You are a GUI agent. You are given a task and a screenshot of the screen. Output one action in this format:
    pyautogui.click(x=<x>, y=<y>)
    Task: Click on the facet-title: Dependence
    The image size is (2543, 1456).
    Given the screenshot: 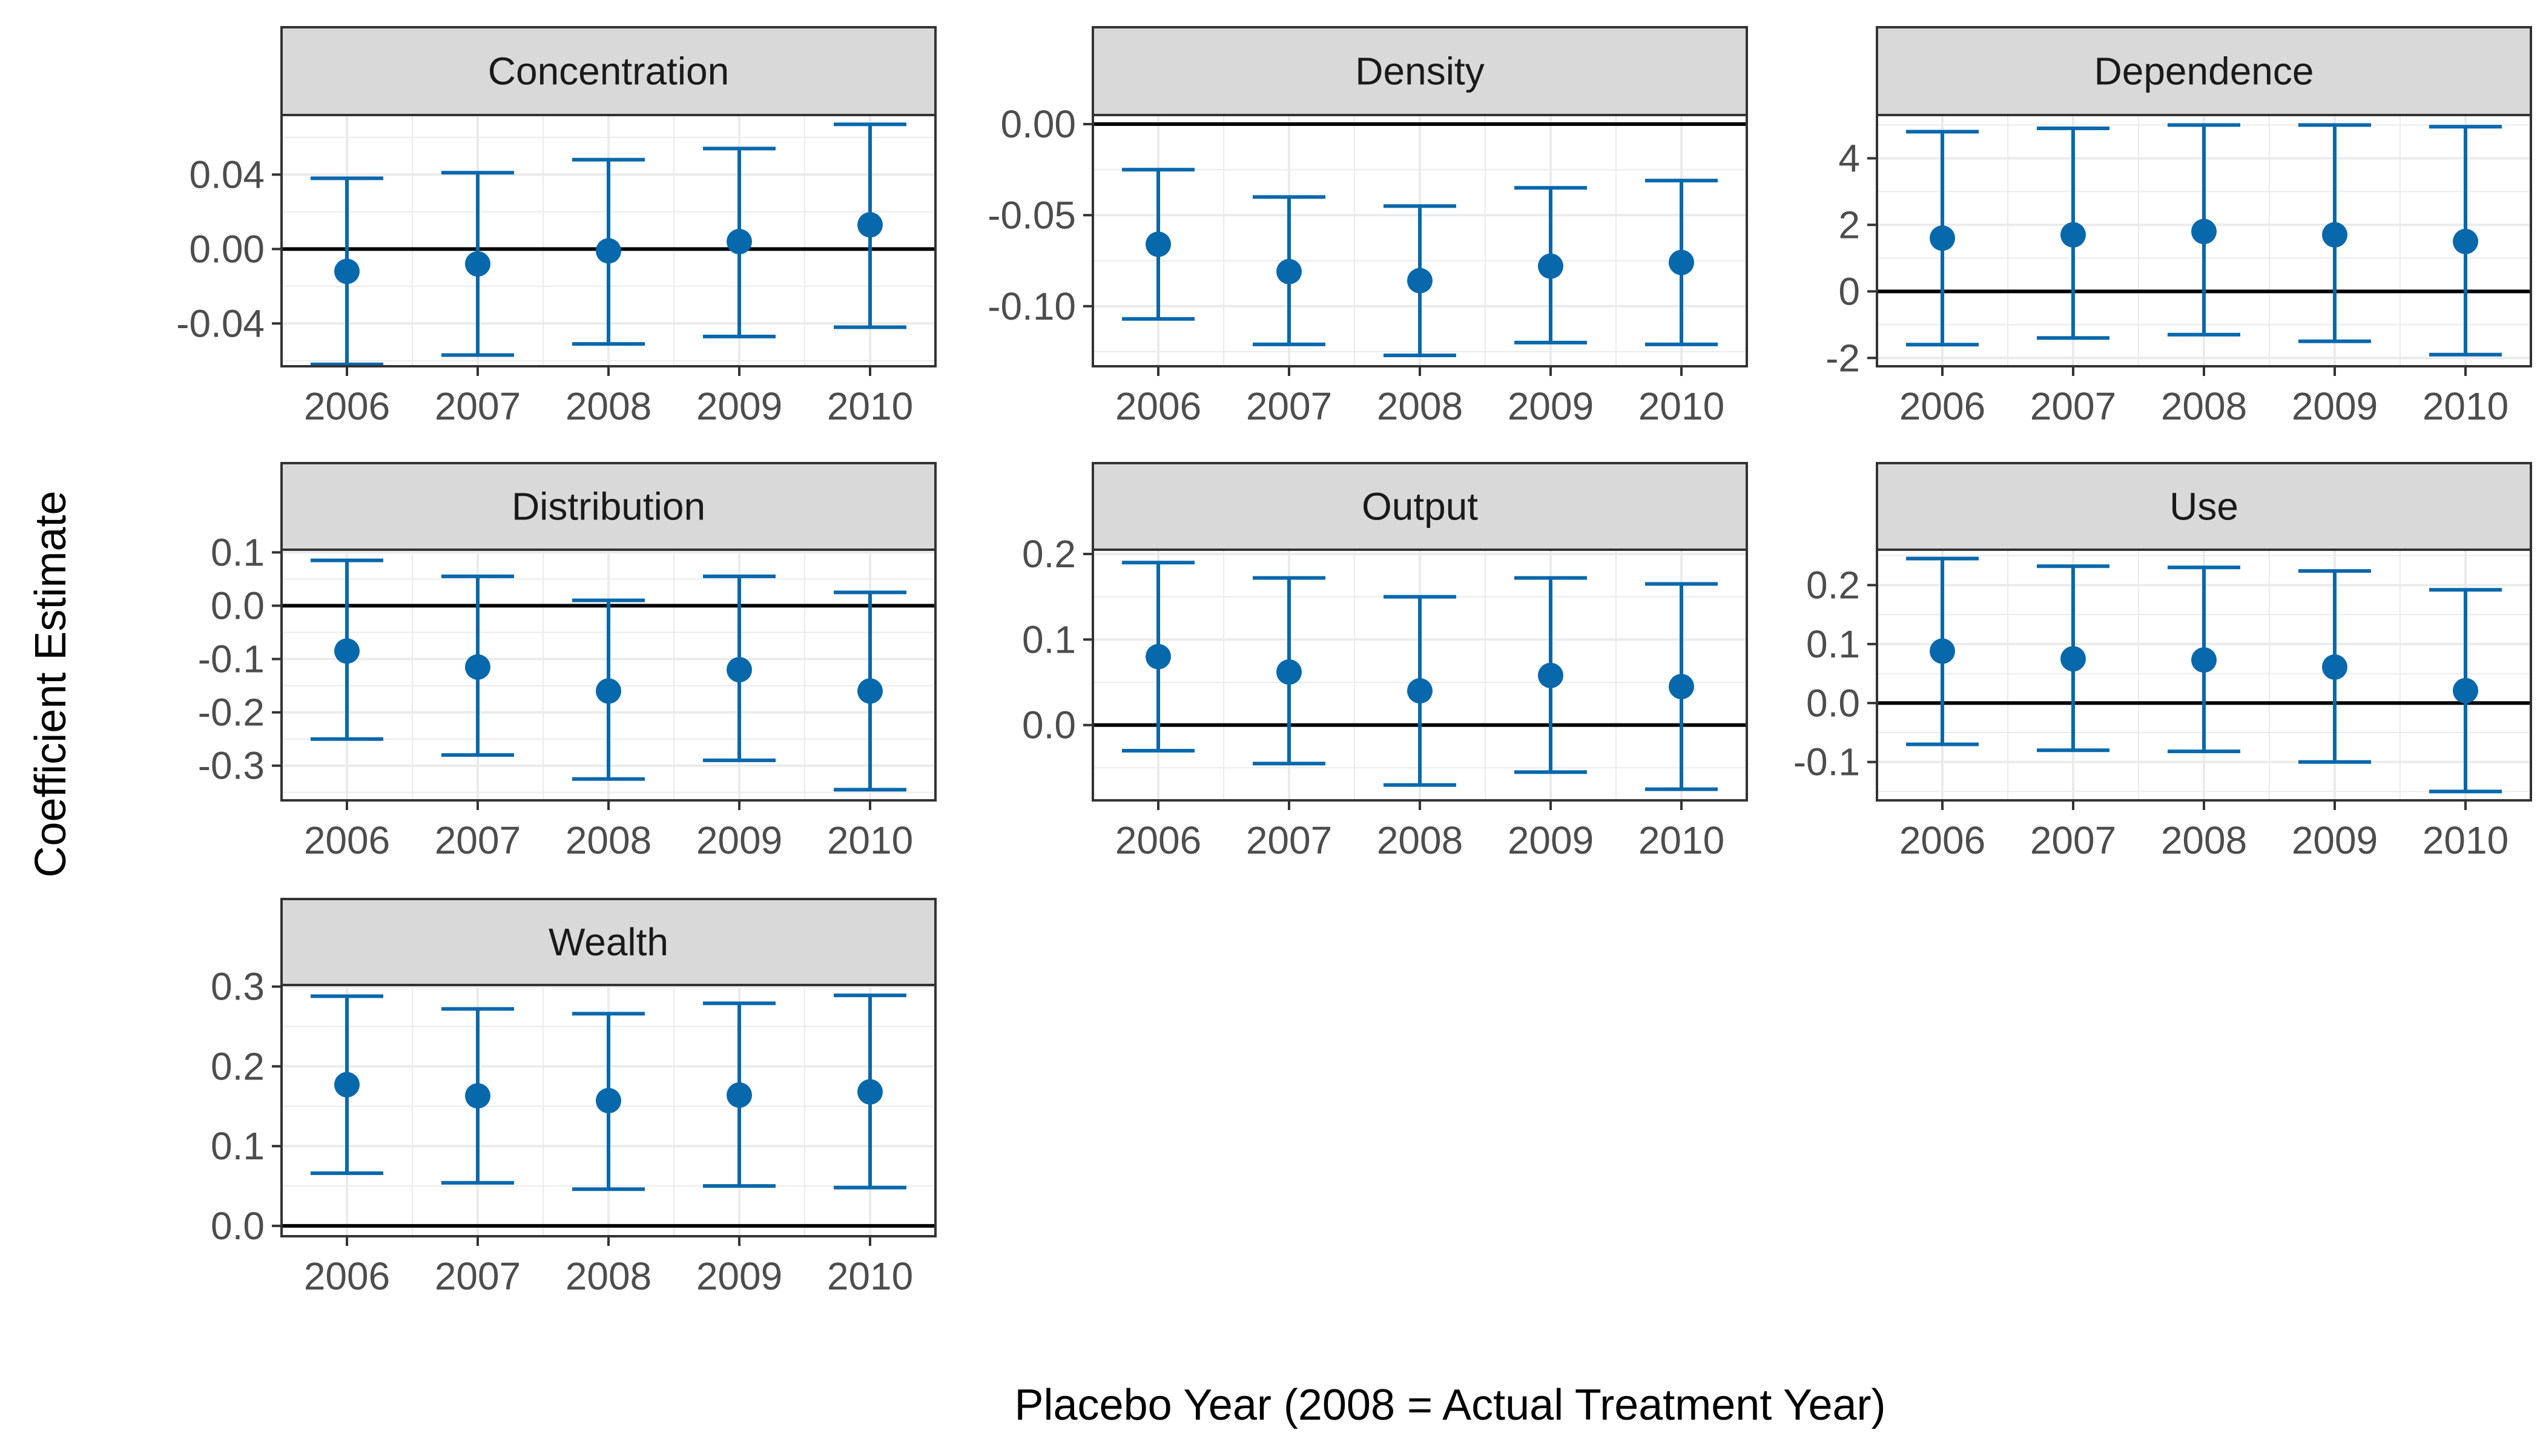 What is the action you would take?
    pyautogui.click(x=2204, y=71)
    